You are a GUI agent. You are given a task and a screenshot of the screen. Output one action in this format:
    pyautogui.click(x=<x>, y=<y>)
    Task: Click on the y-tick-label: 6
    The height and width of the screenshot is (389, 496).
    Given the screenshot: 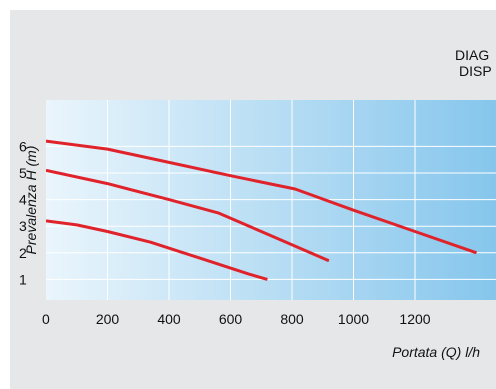 What is the action you would take?
    pyautogui.click(x=23, y=146)
    